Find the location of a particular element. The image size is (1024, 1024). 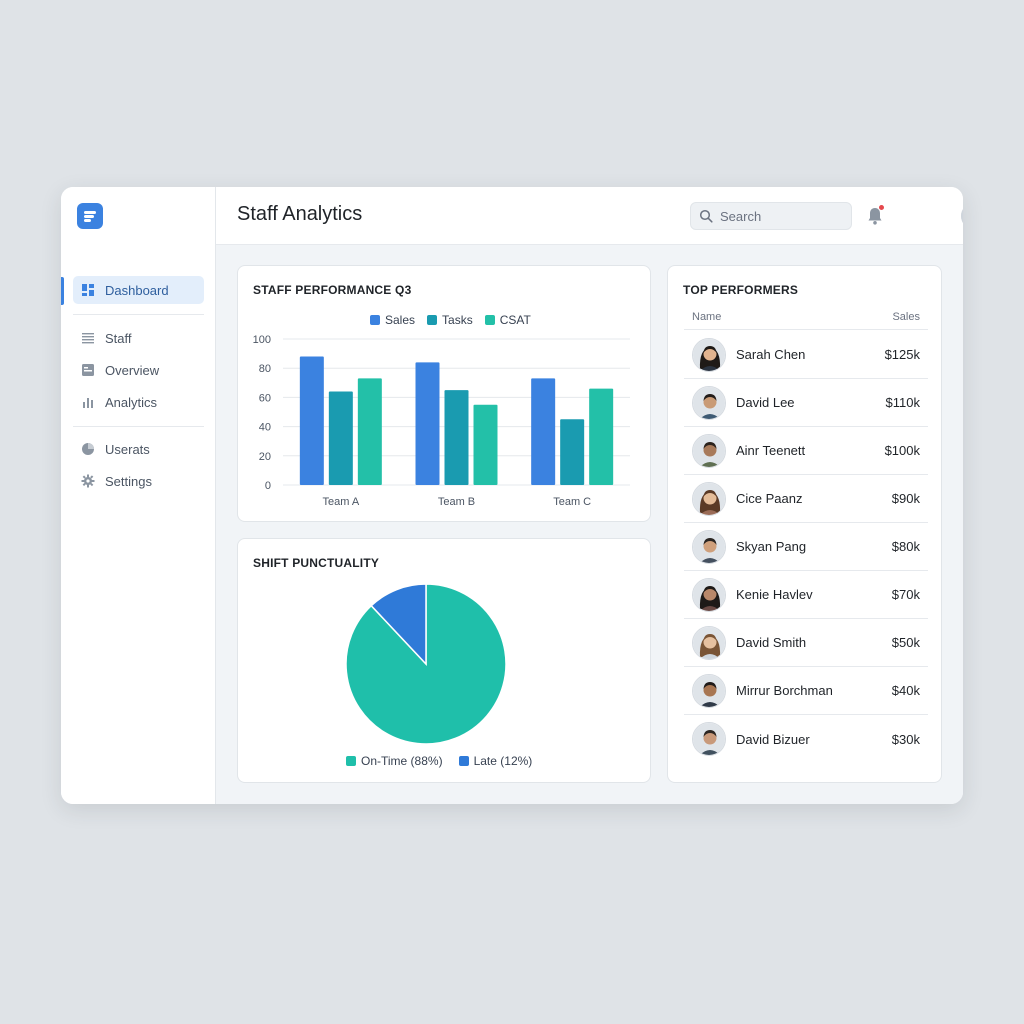

table-row: David Lee $110k is located at coordinates (806, 403).